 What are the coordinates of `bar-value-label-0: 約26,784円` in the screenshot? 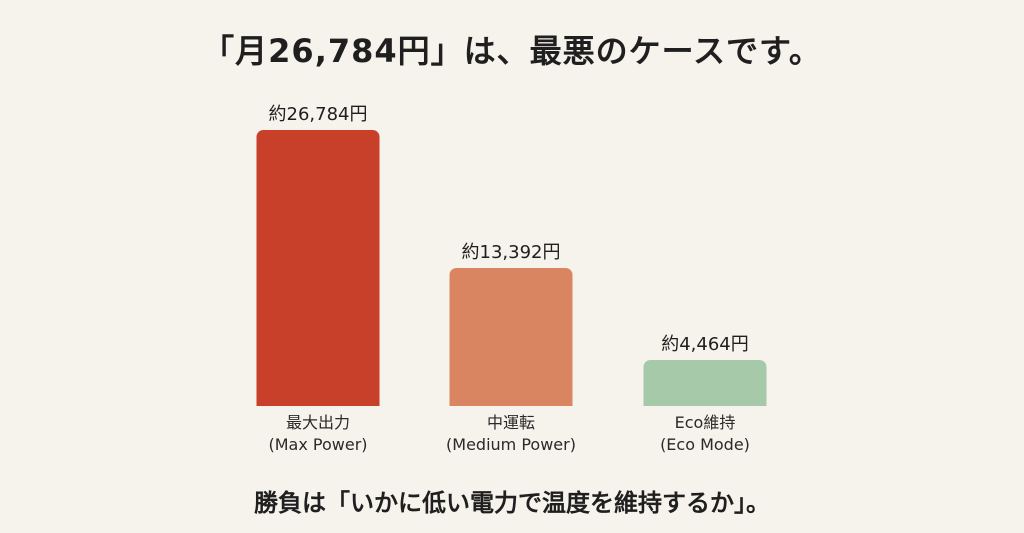 It's located at (318, 114).